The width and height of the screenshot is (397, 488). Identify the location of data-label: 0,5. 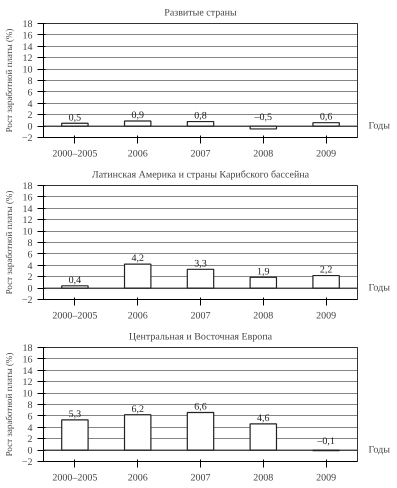
(75, 118).